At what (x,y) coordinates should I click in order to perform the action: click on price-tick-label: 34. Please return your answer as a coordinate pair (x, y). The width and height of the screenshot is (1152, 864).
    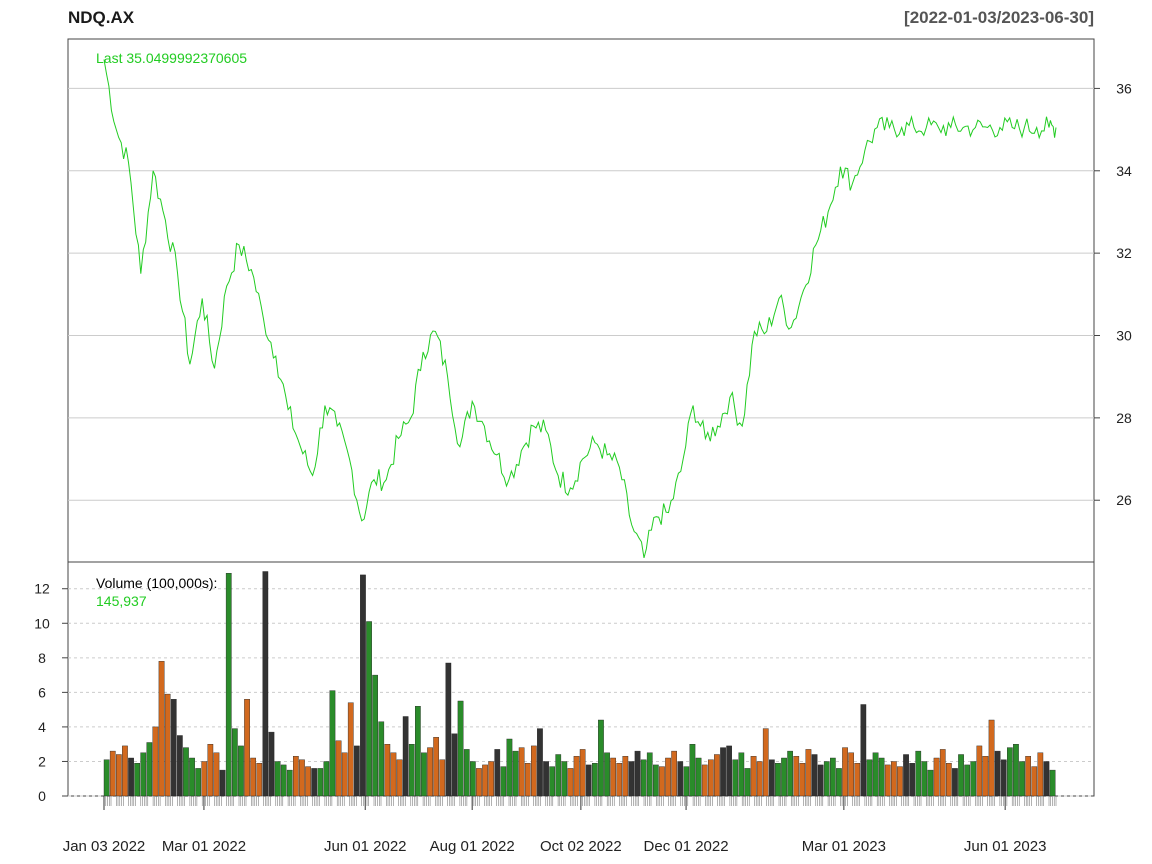
    Looking at the image, I should click on (1124, 171).